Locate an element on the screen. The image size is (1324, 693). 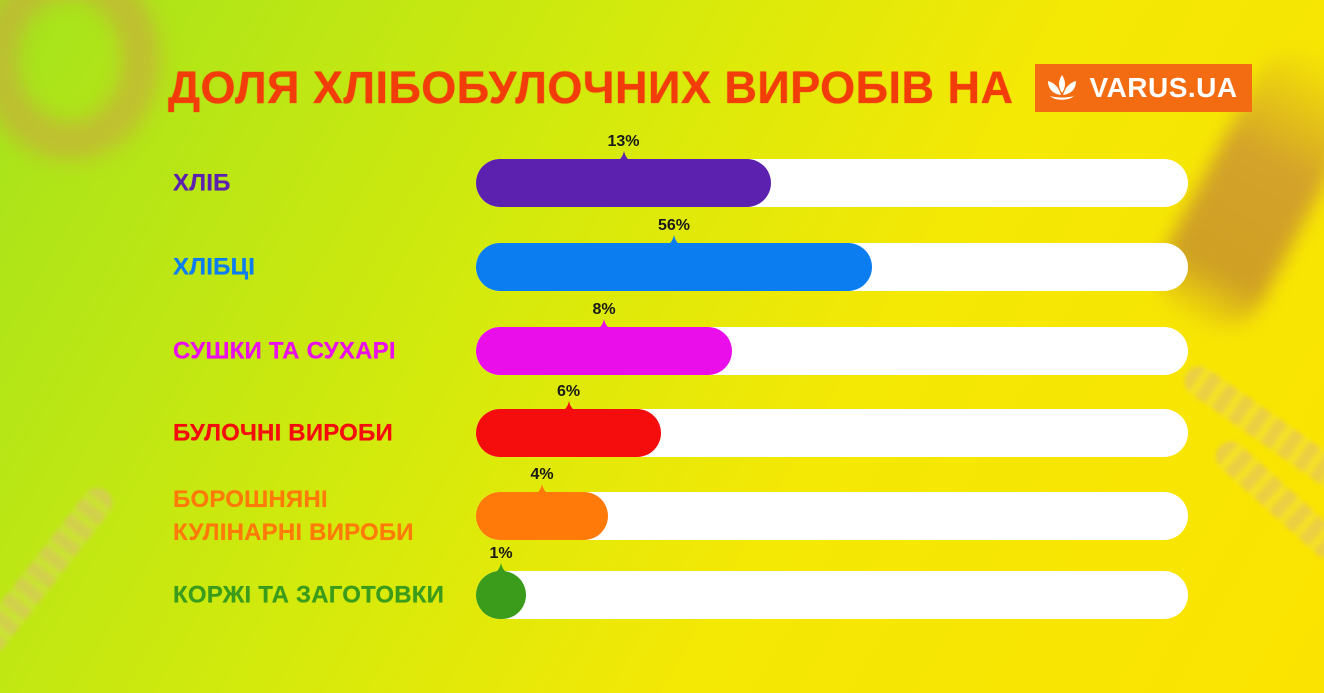
category-label: СУШКИ ТА СУХАРІ is located at coordinates (284, 351).